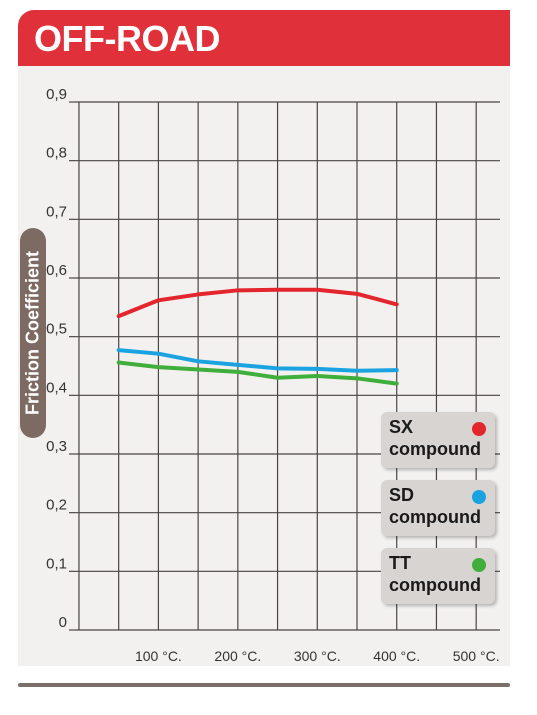 The width and height of the screenshot is (537, 715). I want to click on legend-tt-compound: compound, so click(435, 585).